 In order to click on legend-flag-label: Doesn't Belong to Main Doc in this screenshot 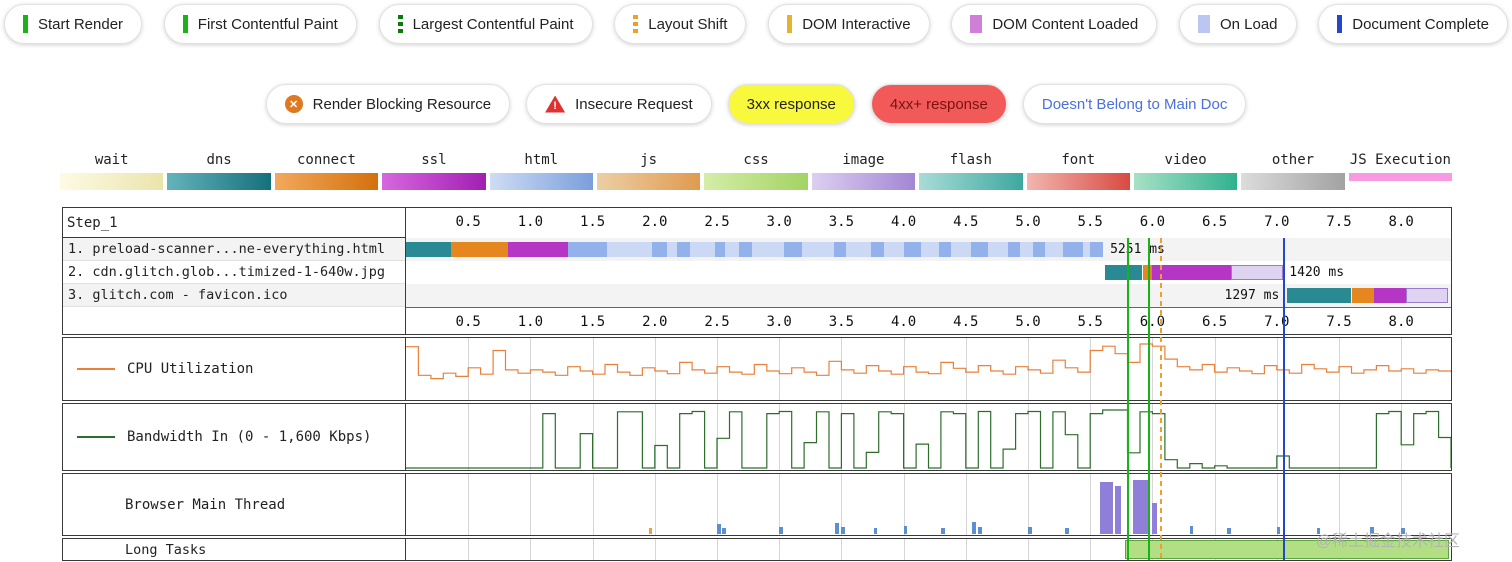, I will do `click(1134, 104)`.